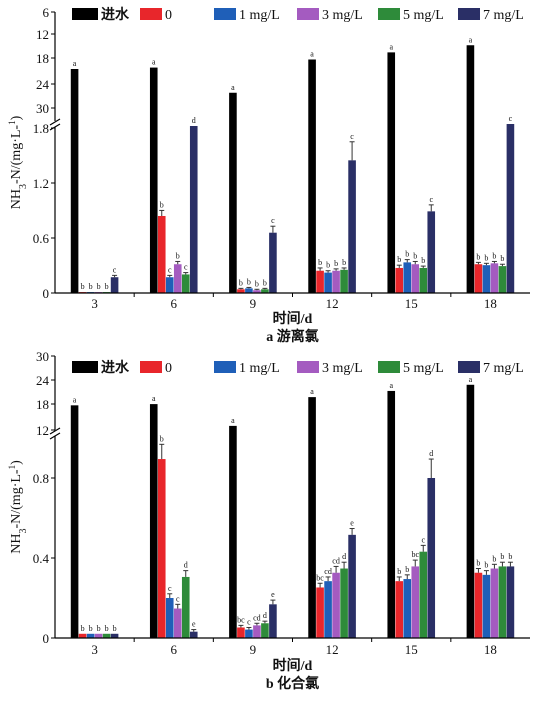 The image size is (554, 704). What do you see at coordinates (46, 12) in the screenshot?
I see `y-tick-label-upper-0: 6` at bounding box center [46, 12].